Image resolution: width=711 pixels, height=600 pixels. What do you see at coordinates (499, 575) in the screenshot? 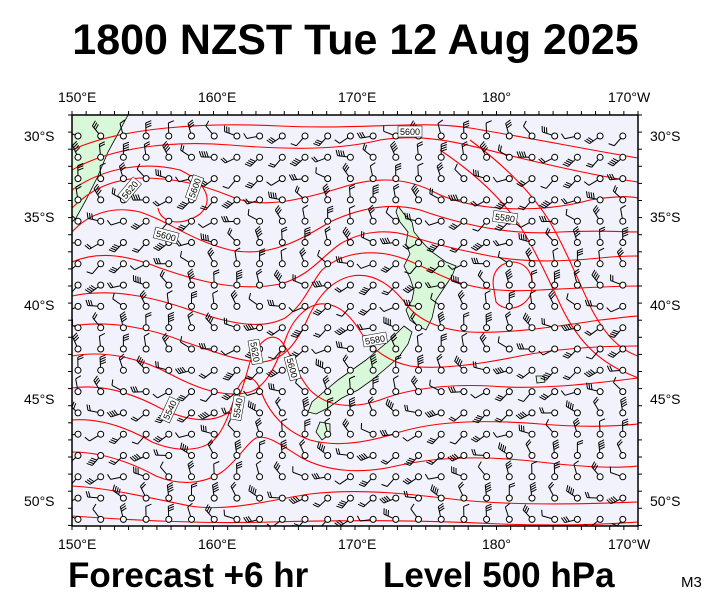
I see `level-label: Level 500 hPa` at bounding box center [499, 575].